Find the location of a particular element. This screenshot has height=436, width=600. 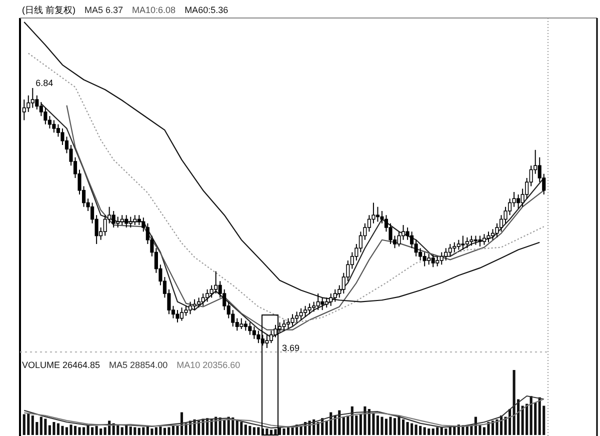

text: MA10 20356.60 is located at coordinates (208, 365).